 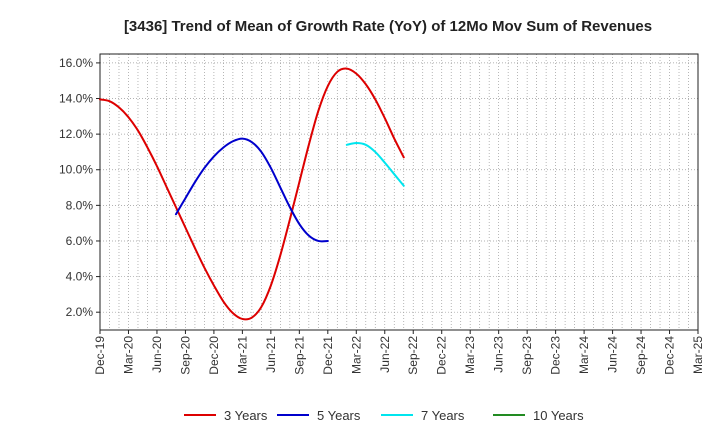 What do you see at coordinates (413, 355) in the screenshot?
I see `x-tick-label: Sep-22` at bounding box center [413, 355].